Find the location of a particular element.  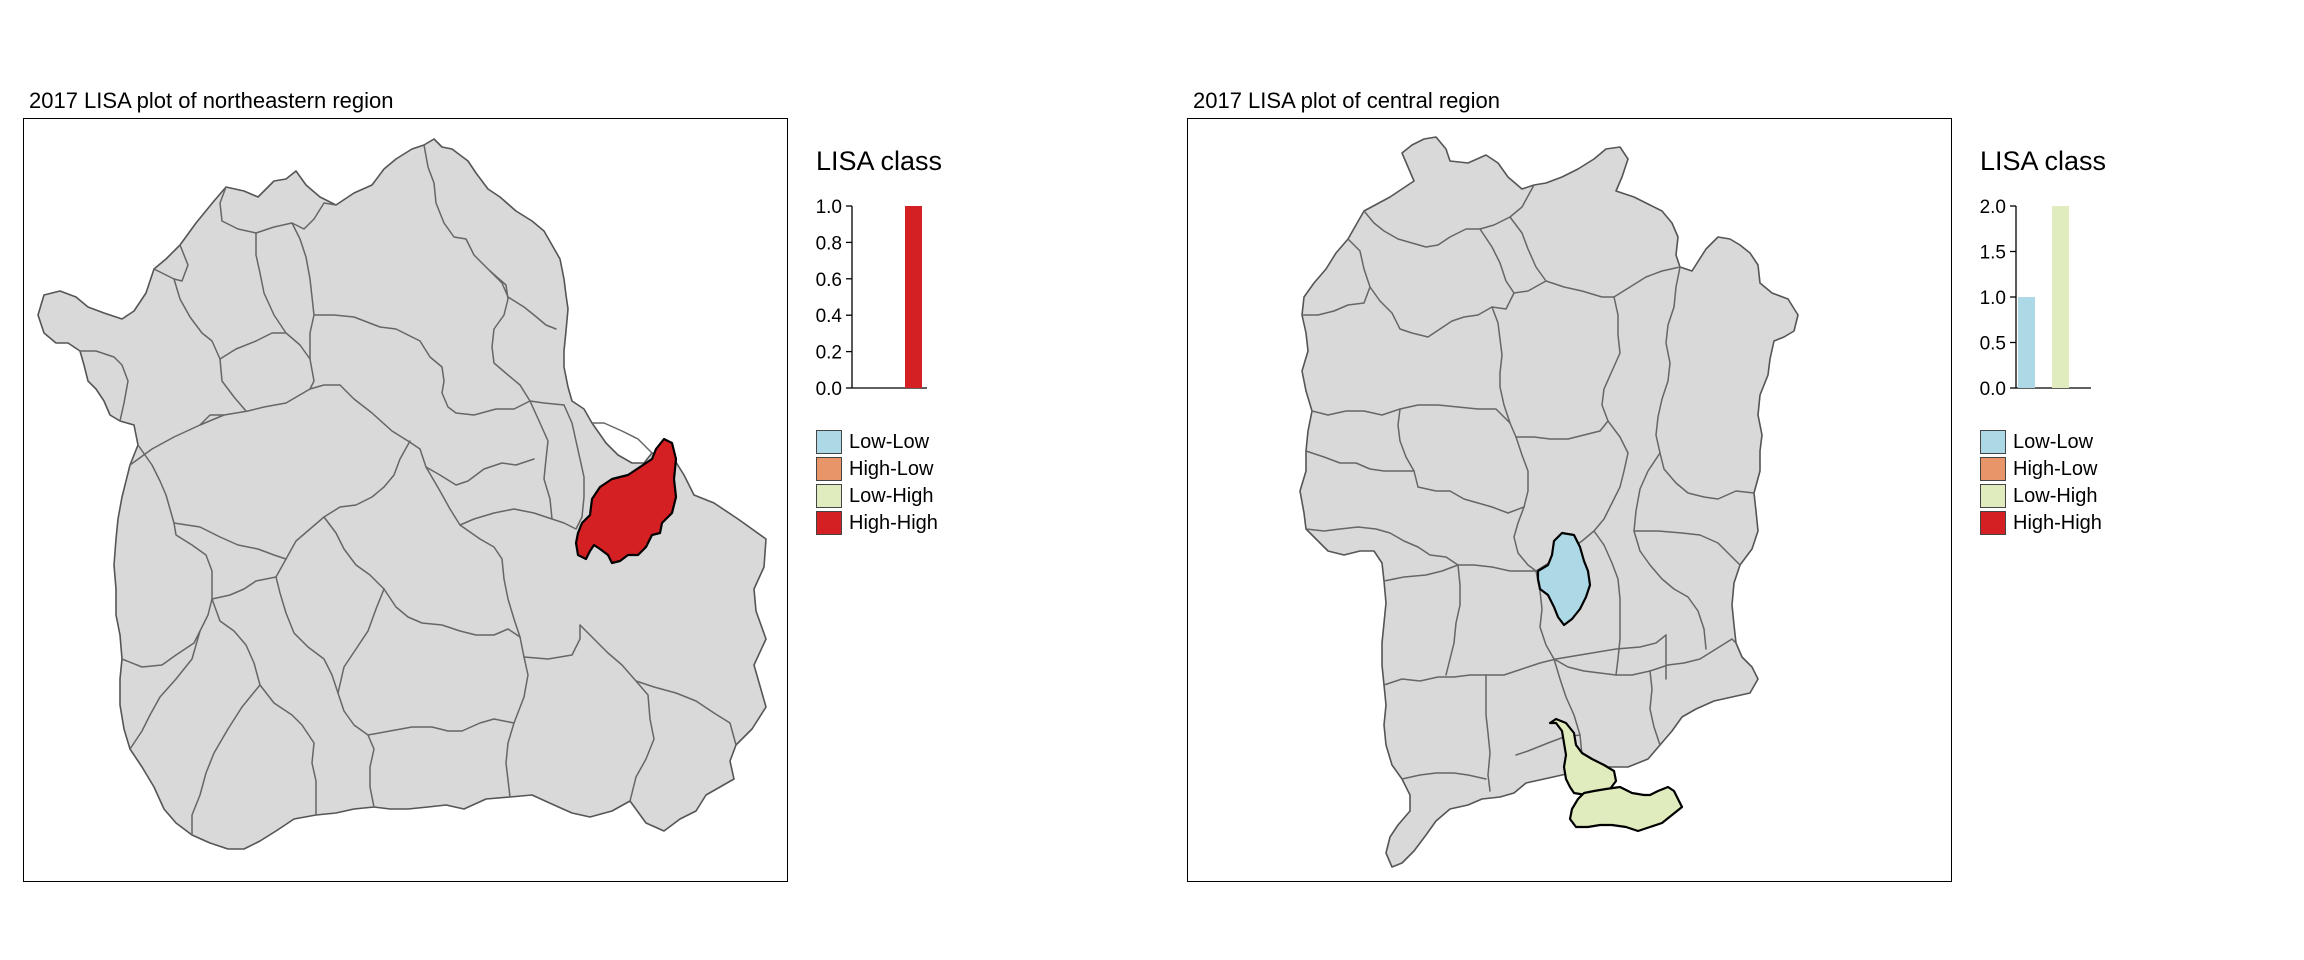

legend-list-central: Low-Low High-Low Low-High High-High is located at coordinates (2041, 482).